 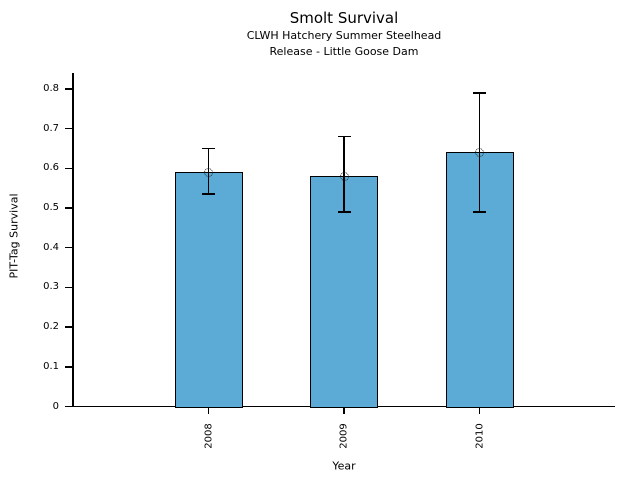 I want to click on y-tick-label: 0.2, so click(x=51, y=327).